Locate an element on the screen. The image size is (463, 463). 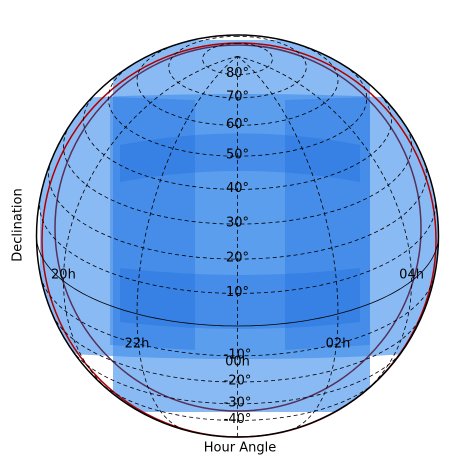
y-axis-label: Declination is located at coordinates (18, 225).